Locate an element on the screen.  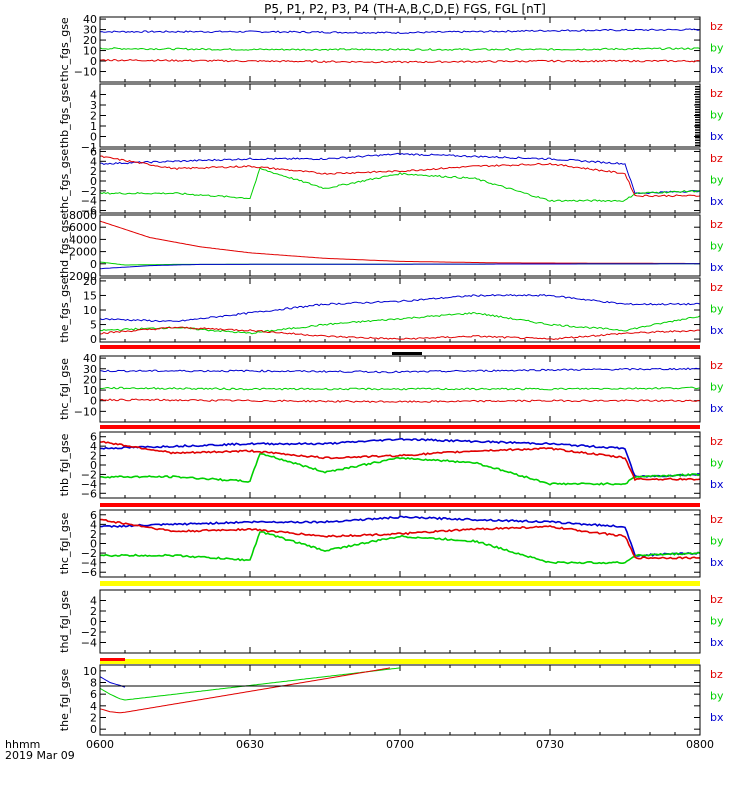
y-axis-label: thb_fgl_gse is located at coordinates (64, 464).